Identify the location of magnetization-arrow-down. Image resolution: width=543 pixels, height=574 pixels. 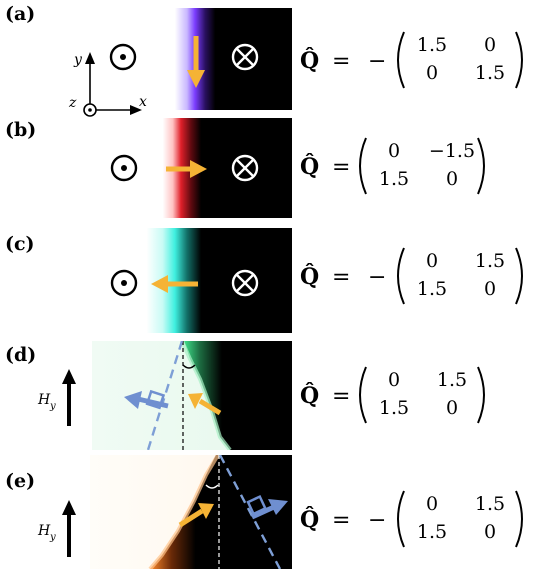
(196, 62).